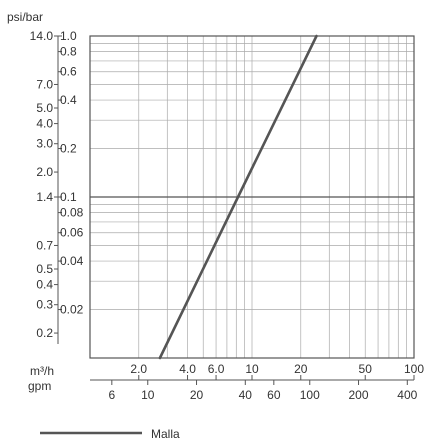 The height and width of the screenshot is (448, 445). What do you see at coordinates (44, 245) in the screenshot?
I see `y-tick-label-psi: 0.7` at bounding box center [44, 245].